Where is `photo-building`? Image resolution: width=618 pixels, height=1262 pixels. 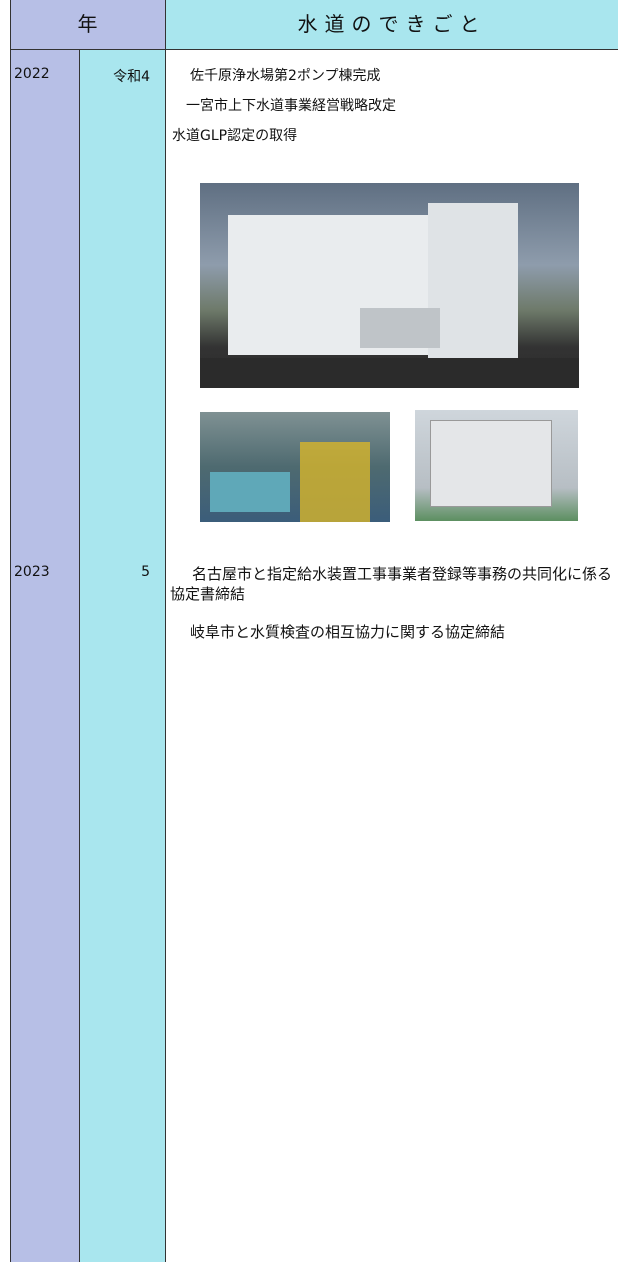
photo-building is located at coordinates (389, 285).